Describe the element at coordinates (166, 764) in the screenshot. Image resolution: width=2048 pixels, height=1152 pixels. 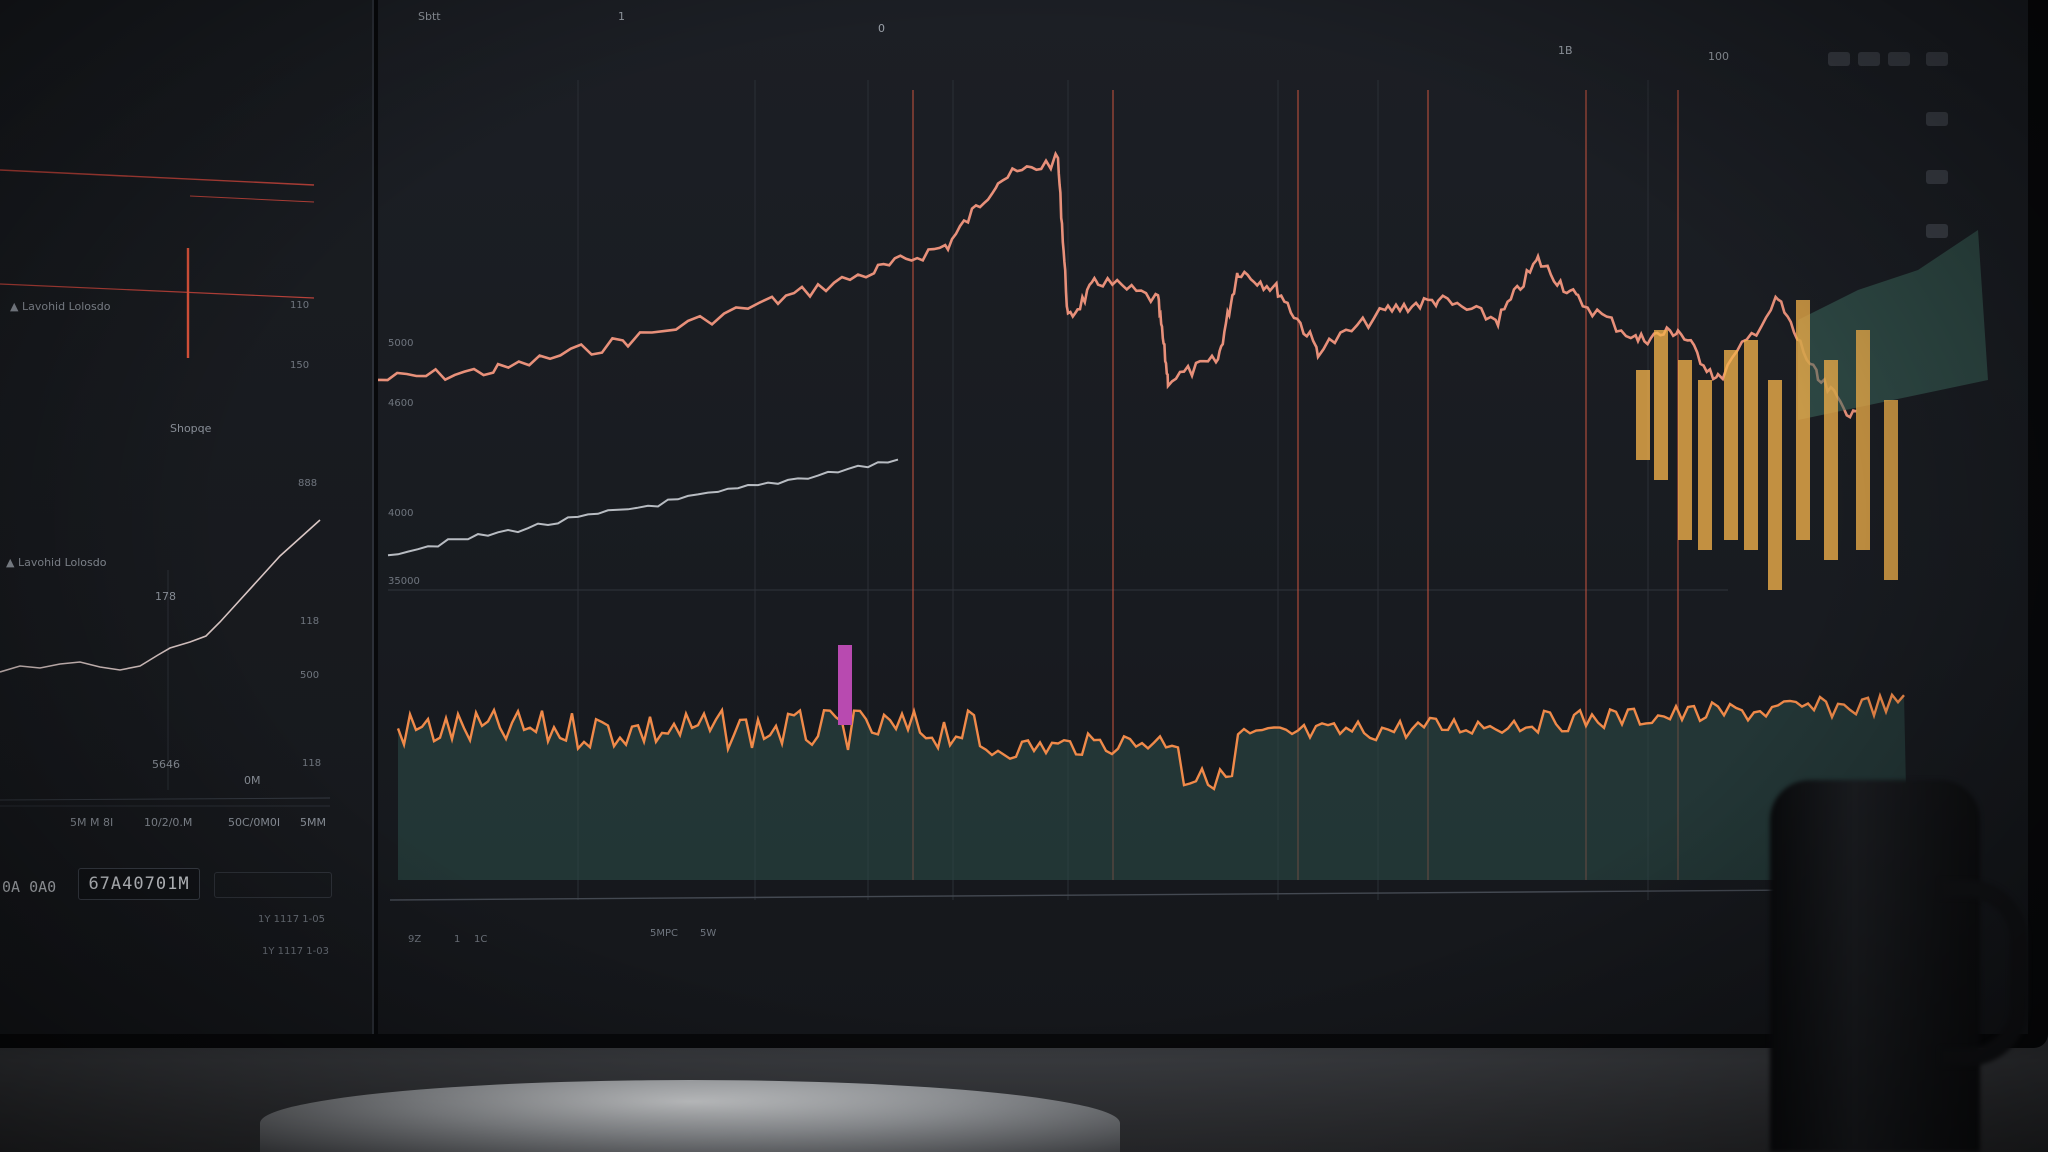
I see `left-label-5646: 5646` at that location.